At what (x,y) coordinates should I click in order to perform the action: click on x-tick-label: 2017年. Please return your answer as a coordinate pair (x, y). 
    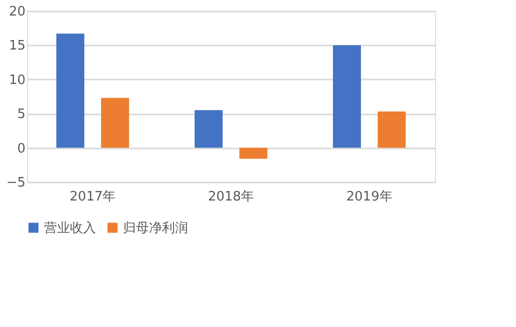
    Looking at the image, I should click on (93, 197).